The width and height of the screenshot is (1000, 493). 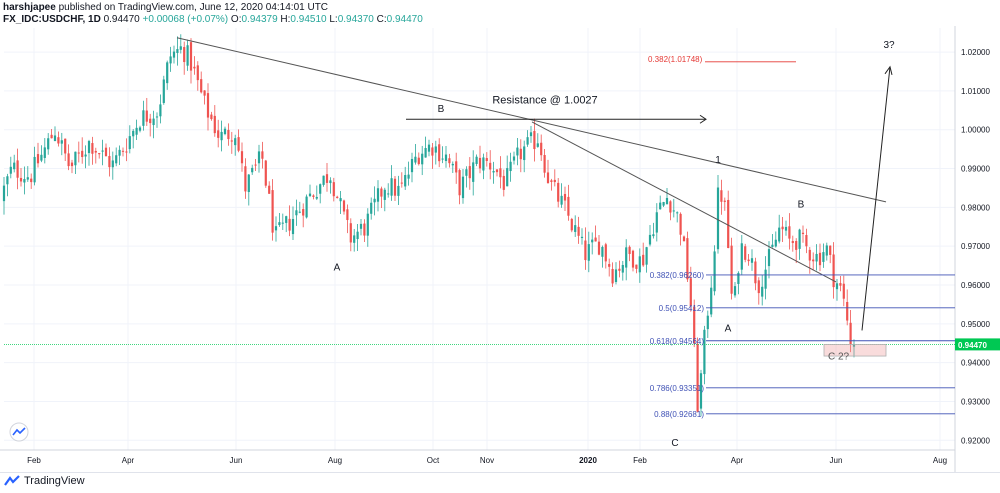 What do you see at coordinates (12, 480) in the screenshot?
I see `tradingview-icon` at bounding box center [12, 480].